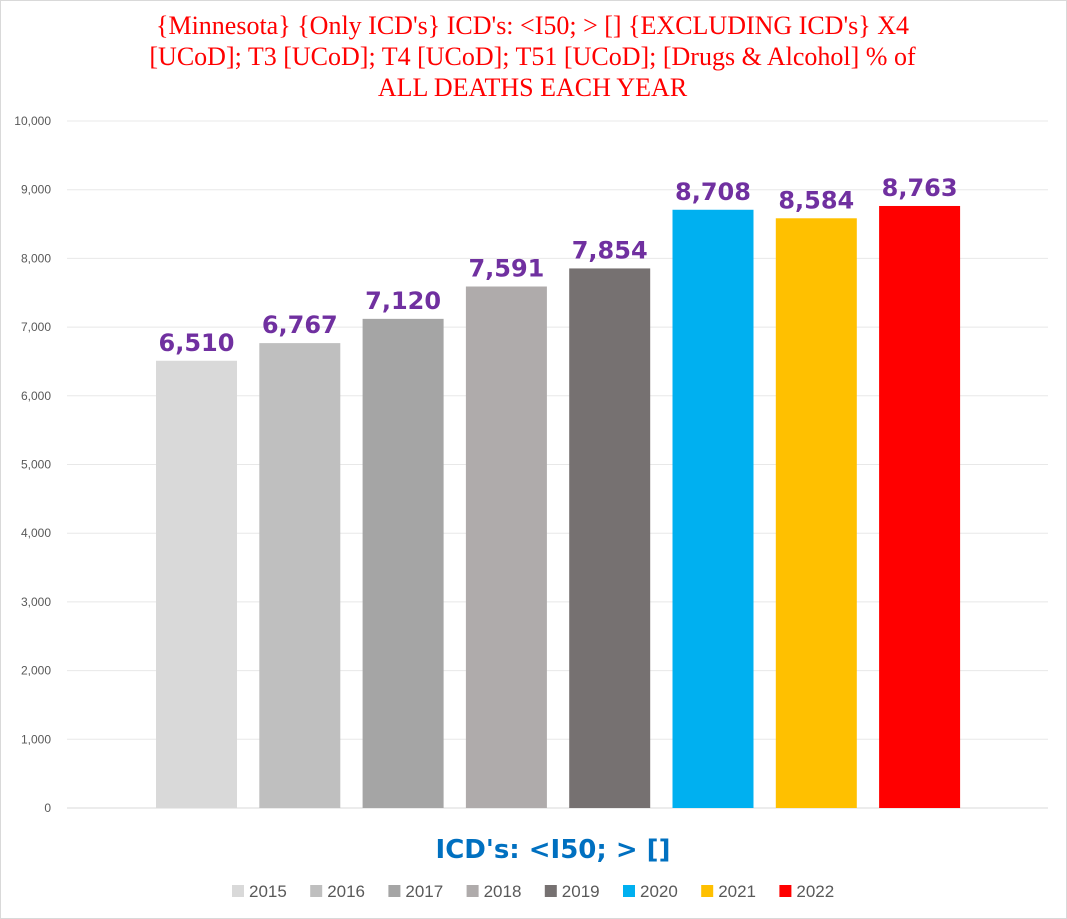  I want to click on data-label-2021: 8,584, so click(816, 200).